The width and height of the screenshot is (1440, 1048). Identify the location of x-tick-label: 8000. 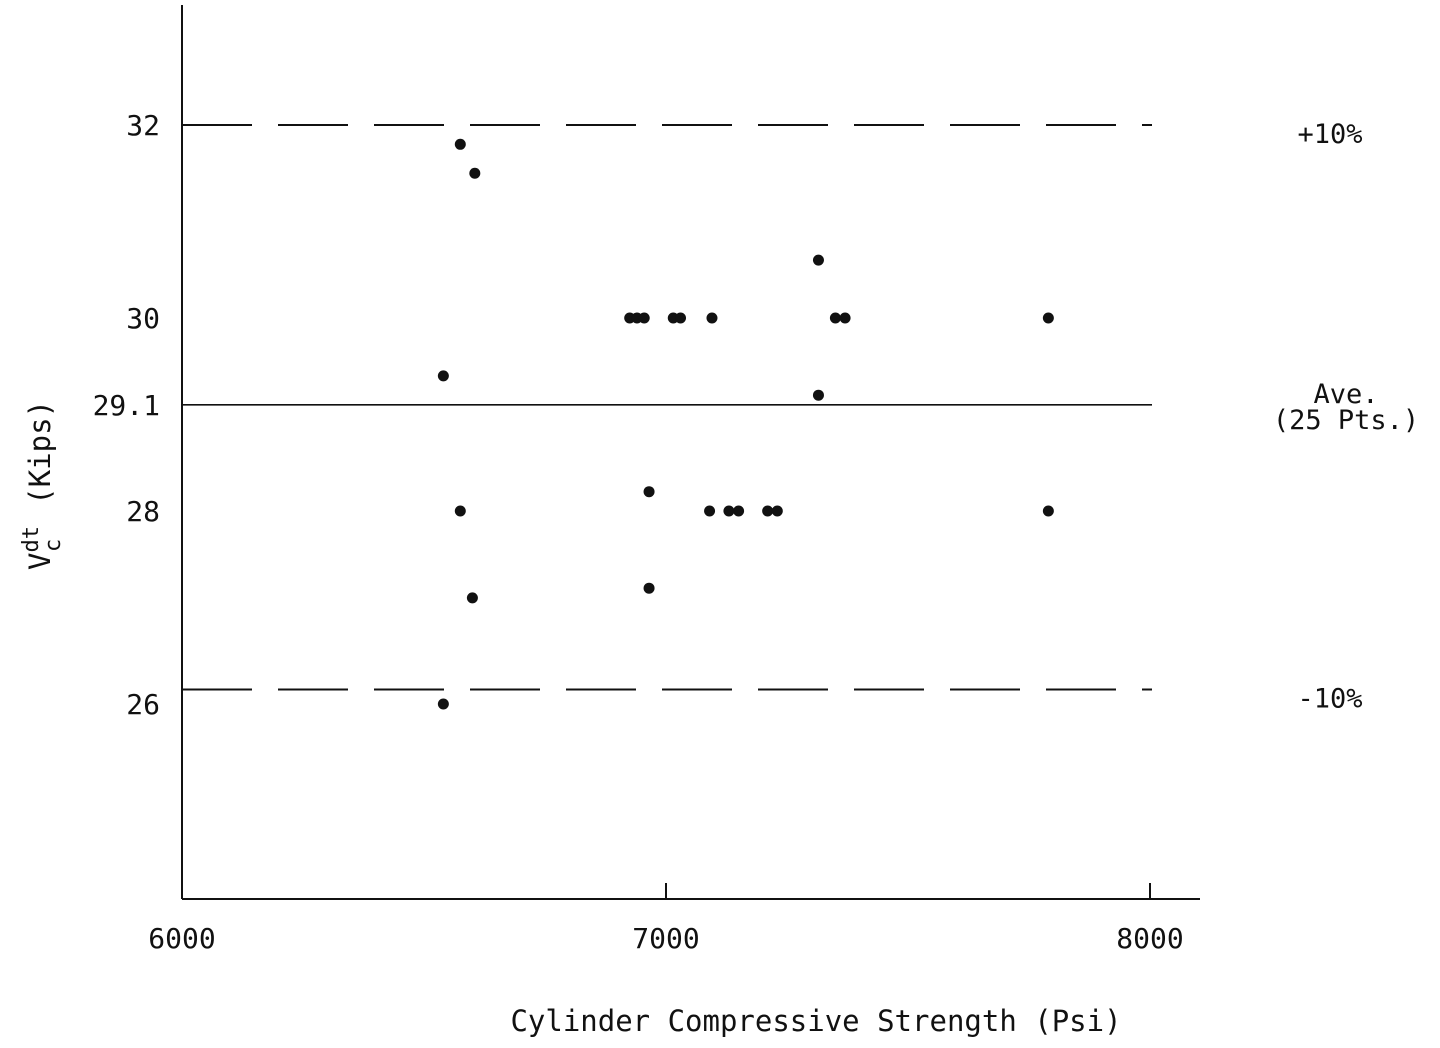
(1149, 938).